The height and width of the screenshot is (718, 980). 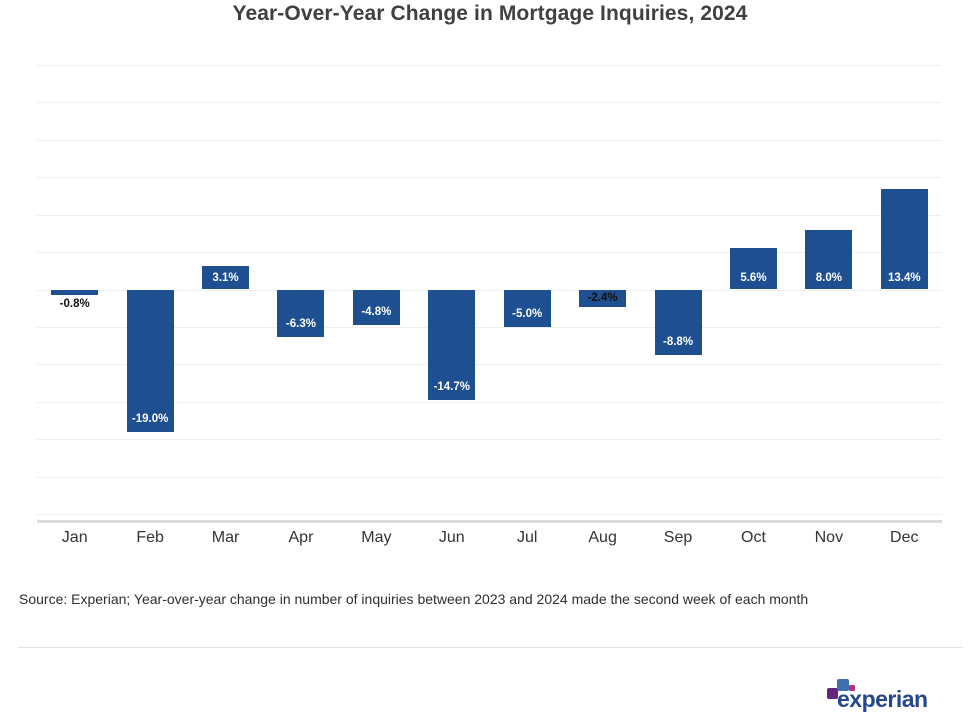 I want to click on bar-aug, so click(x=603, y=298).